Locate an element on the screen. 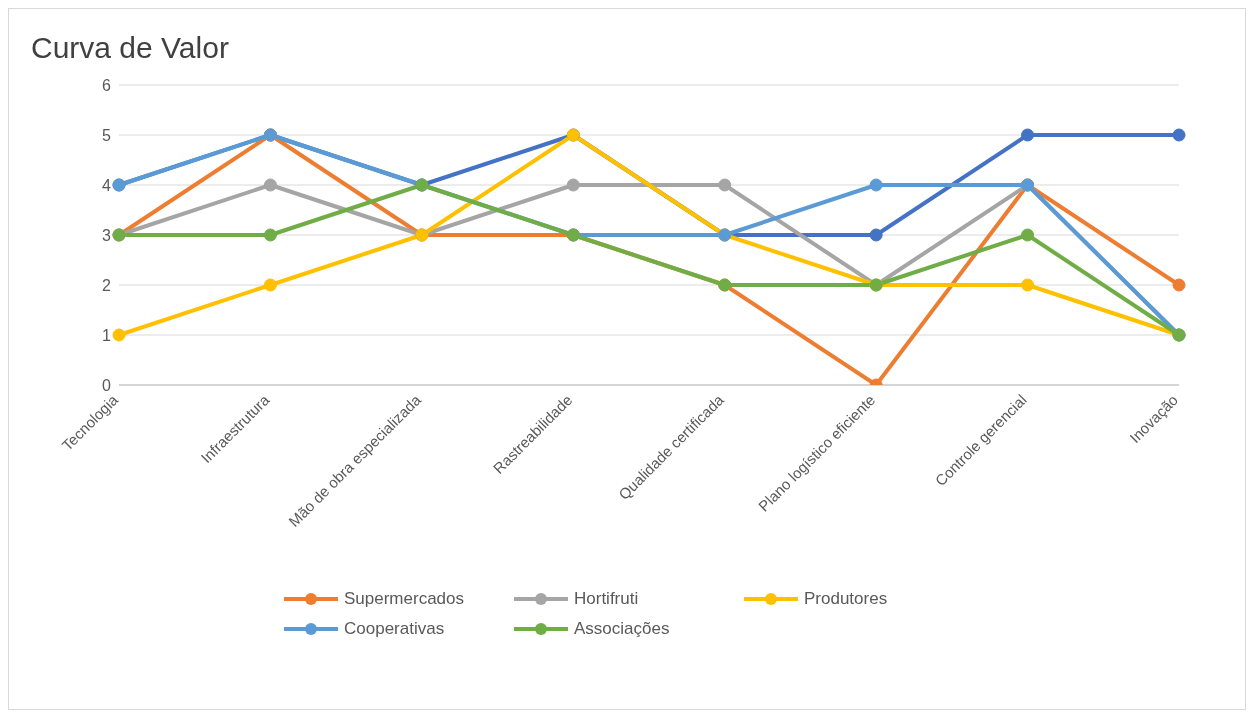 This screenshot has width=1256, height=724. y-tick-label: 0 is located at coordinates (107, 385).